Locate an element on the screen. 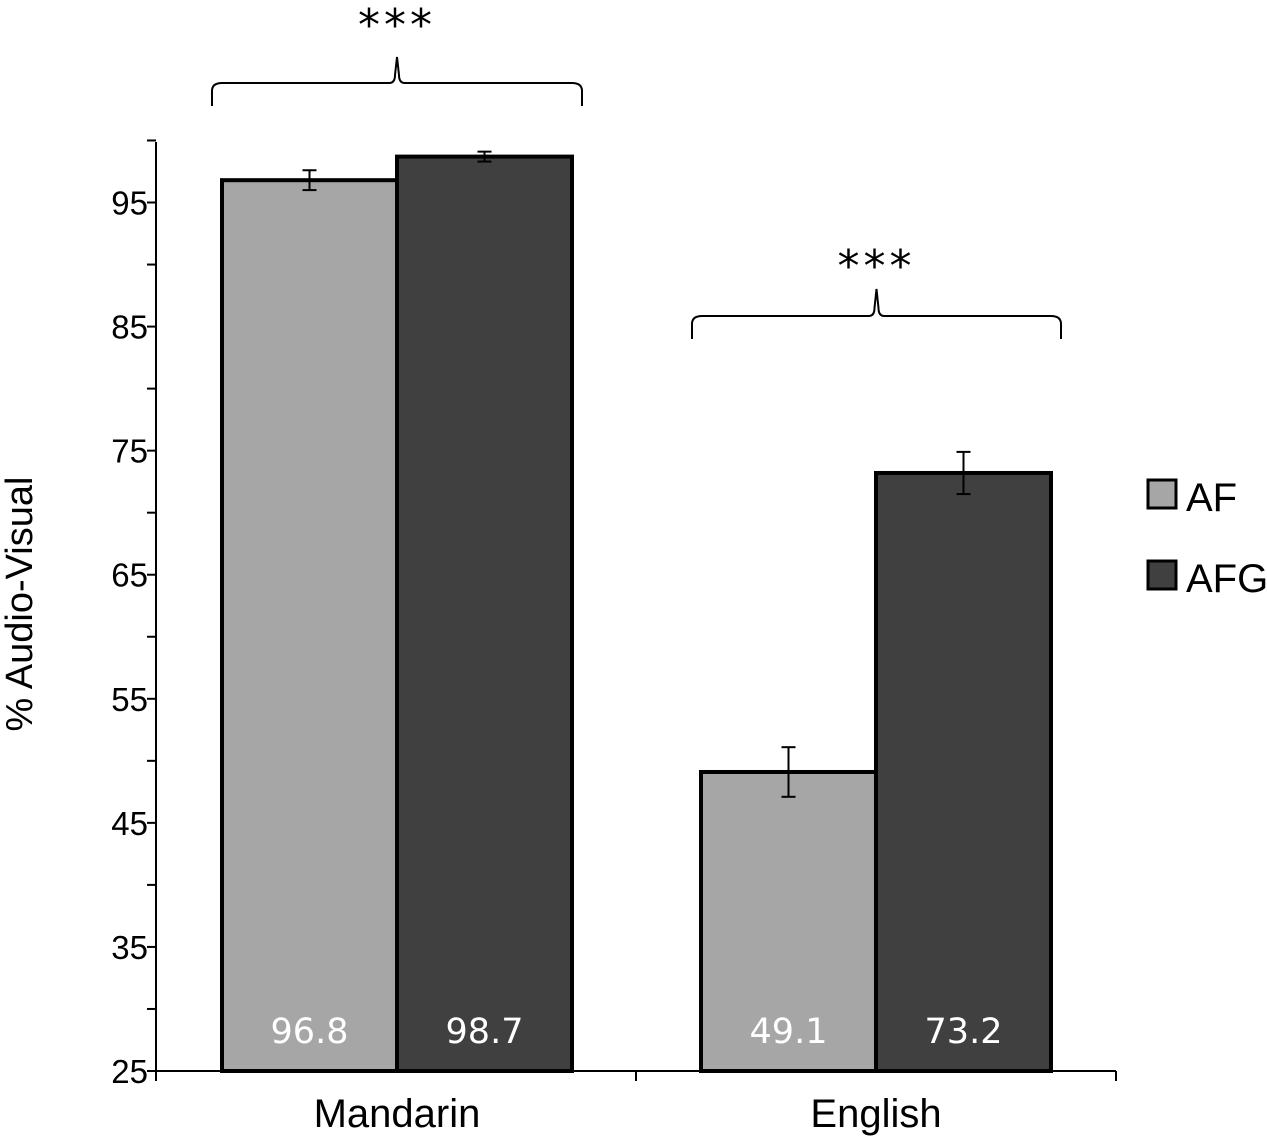 The height and width of the screenshot is (1137, 1267). y-axis-title: % Audio-Visual is located at coordinates (20, 604).